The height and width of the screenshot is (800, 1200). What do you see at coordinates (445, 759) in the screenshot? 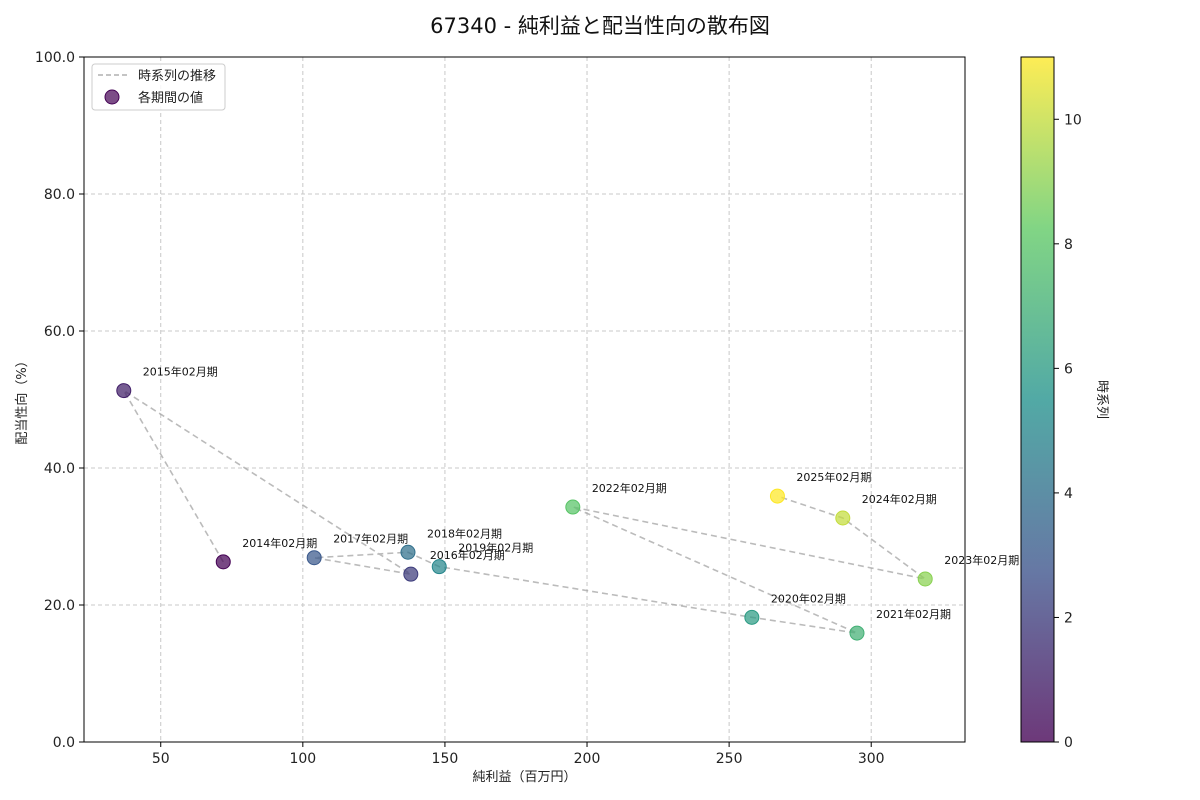
I see `x-tick-label: 150` at bounding box center [445, 759].